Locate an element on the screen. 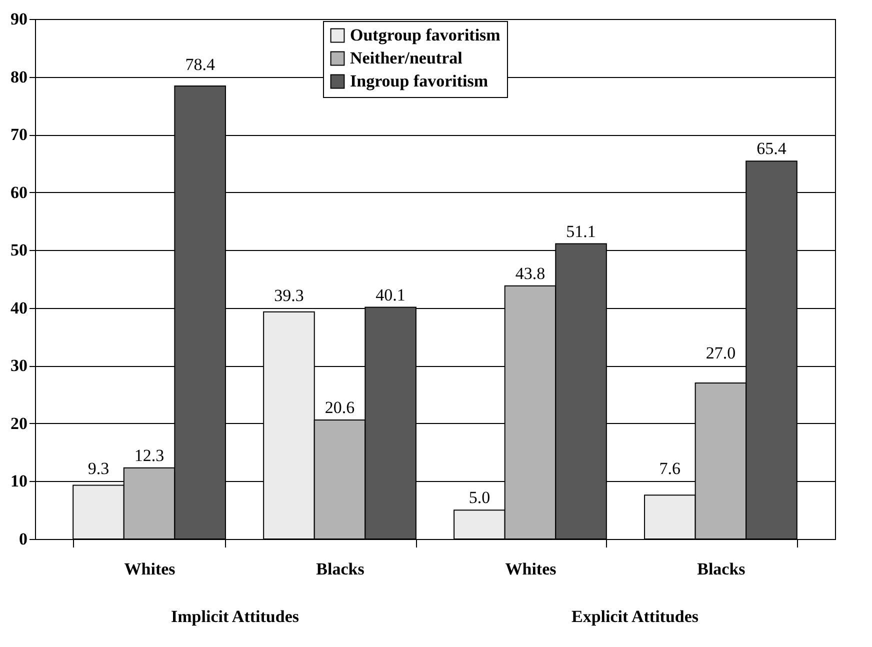  data-label: 78.4 is located at coordinates (200, 64).